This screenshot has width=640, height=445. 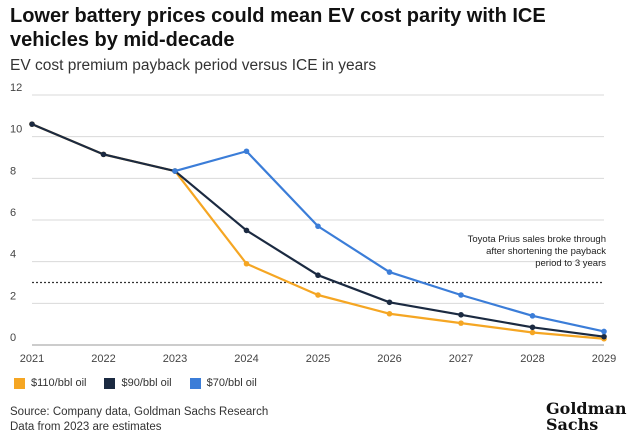 What do you see at coordinates (16, 88) in the screenshot?
I see `y-tick-label: 12` at bounding box center [16, 88].